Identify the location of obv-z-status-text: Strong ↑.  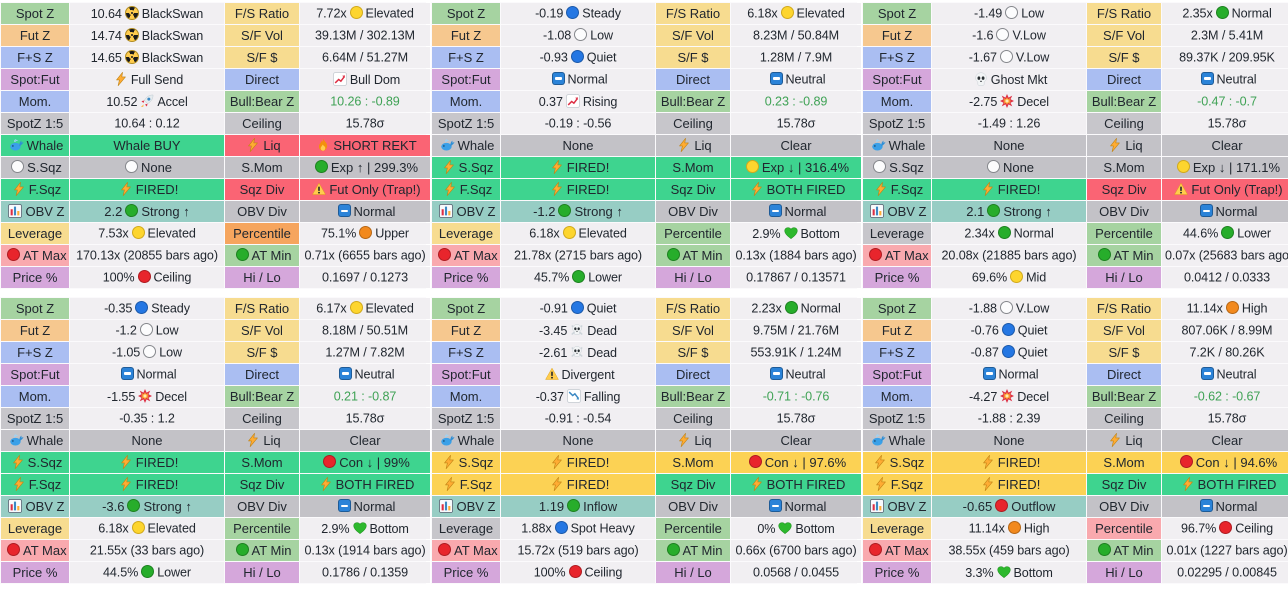
(167, 507).